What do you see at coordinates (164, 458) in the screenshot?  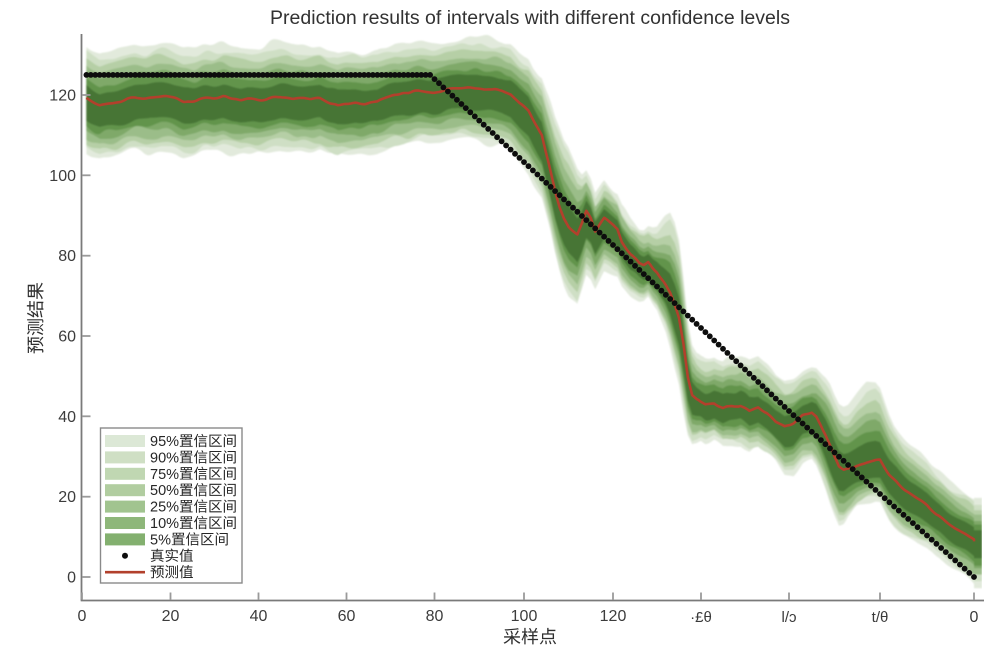 I see `svg-text: 90%` at bounding box center [164, 458].